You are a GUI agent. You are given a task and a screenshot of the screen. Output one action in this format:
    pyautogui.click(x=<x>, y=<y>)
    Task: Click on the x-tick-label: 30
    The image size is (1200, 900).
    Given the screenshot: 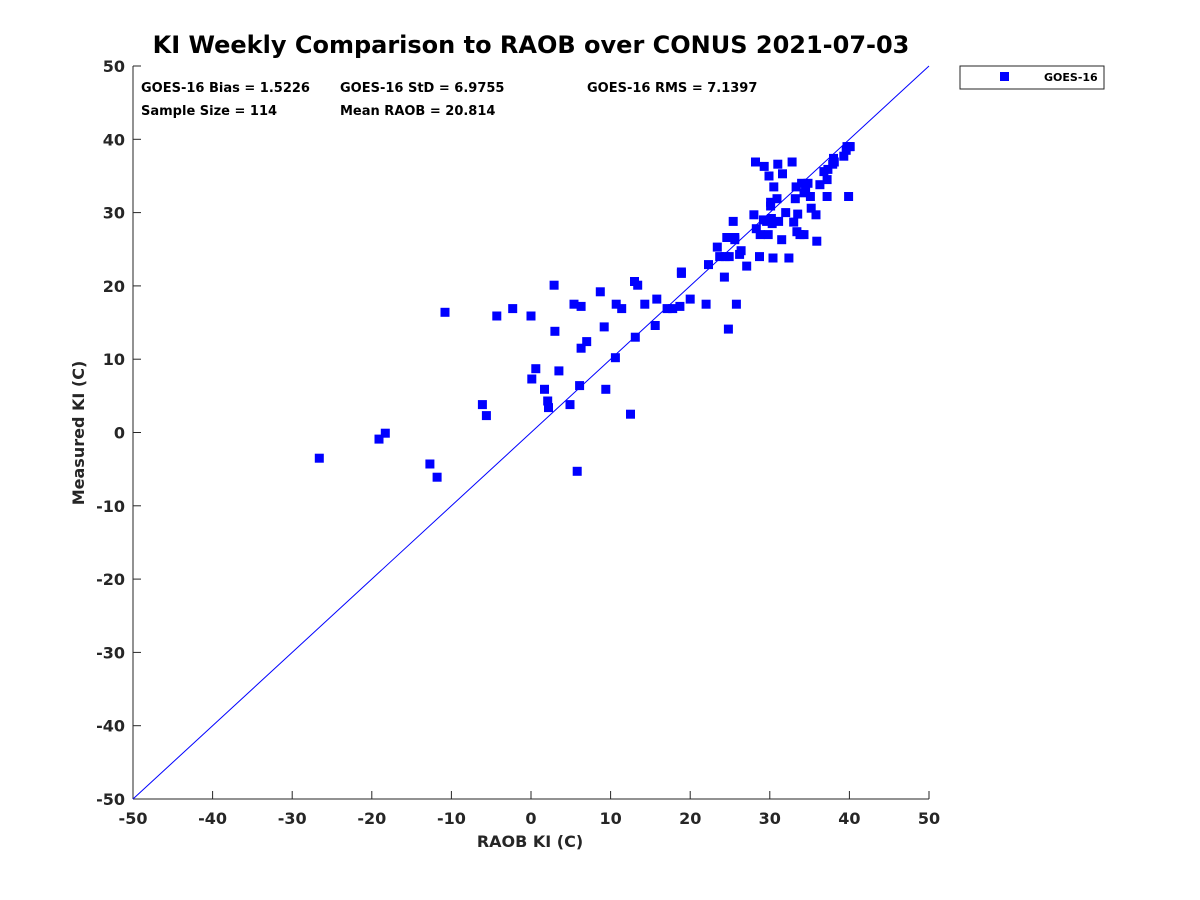 What is the action you would take?
    pyautogui.click(x=770, y=818)
    